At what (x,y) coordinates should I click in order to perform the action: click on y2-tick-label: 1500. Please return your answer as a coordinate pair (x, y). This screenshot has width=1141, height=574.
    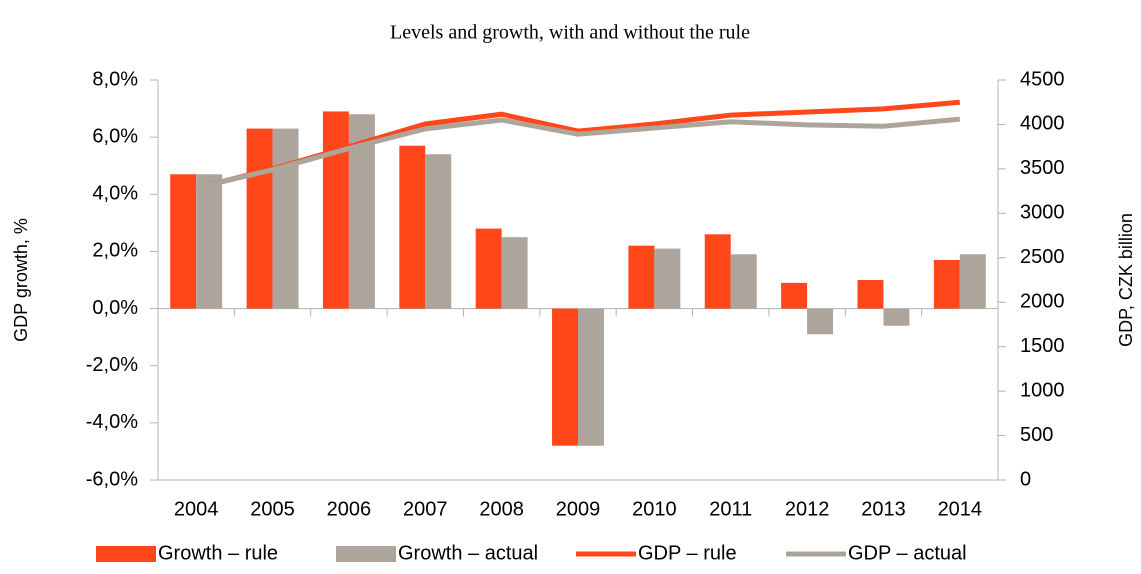
    Looking at the image, I should click on (1042, 346).